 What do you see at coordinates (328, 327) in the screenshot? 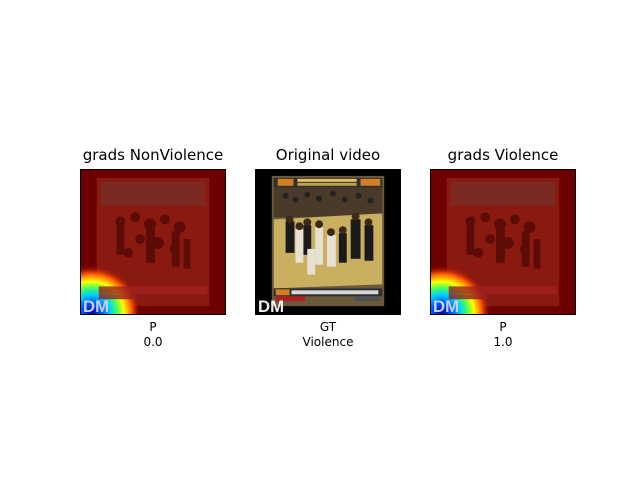
I see `caption-label: GT` at bounding box center [328, 327].